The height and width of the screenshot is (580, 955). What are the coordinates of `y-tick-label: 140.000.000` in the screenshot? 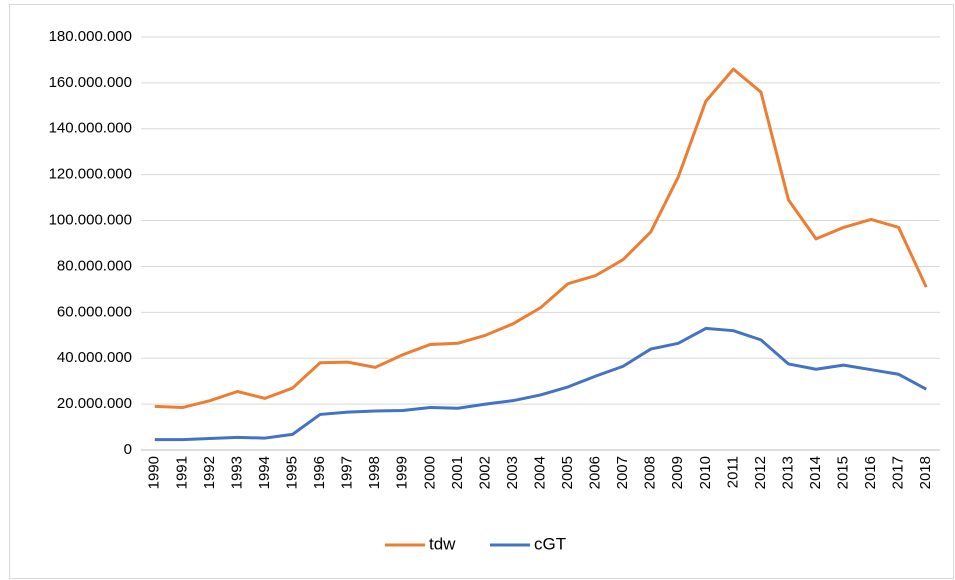 It's located at (90, 128).